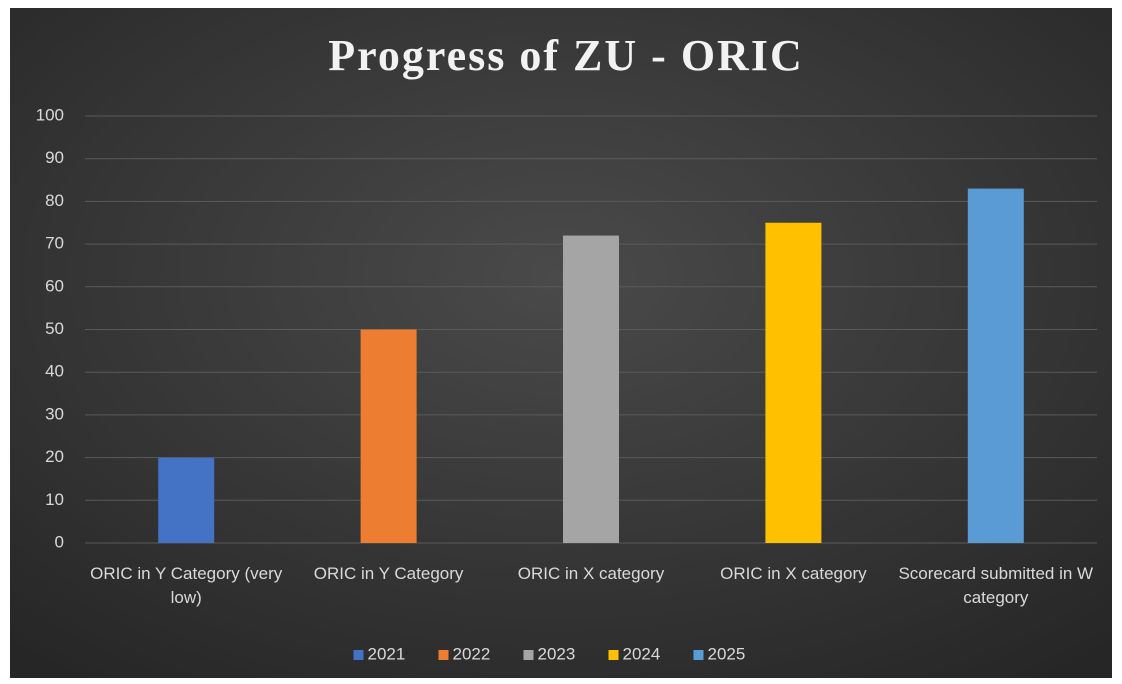 This screenshot has width=1122, height=684. Describe the element at coordinates (54, 243) in the screenshot. I see `y-tick-label: 70` at that location.